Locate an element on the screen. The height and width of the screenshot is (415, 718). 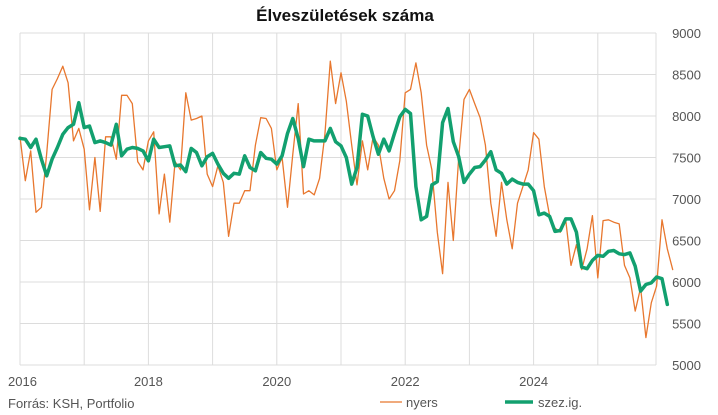
y-axis-ticks: 5000 5500 6000 6500 7000 7500 8000 8500 9000 is located at coordinates (686, 199).